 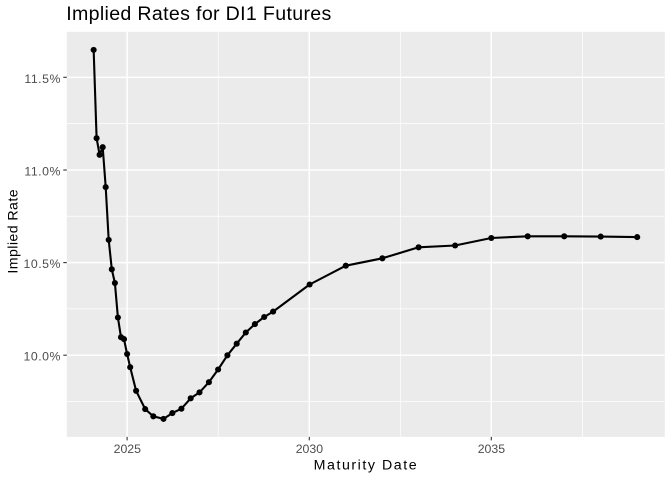 I want to click on svg-text: 10.5%, so click(x=42, y=264).